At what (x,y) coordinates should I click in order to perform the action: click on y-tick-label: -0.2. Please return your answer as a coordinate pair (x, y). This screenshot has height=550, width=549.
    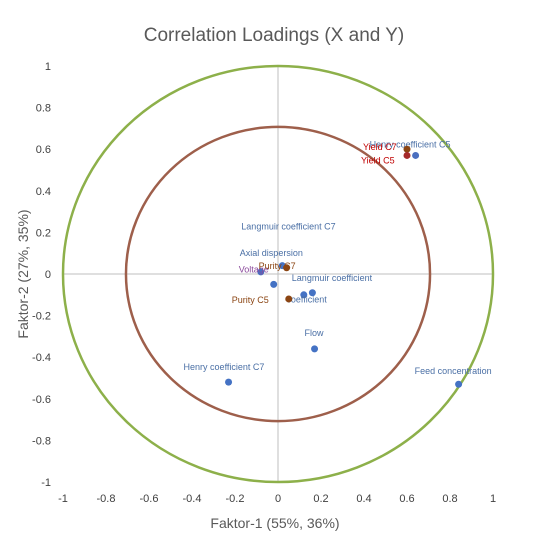
    Looking at the image, I should click on (41, 317).